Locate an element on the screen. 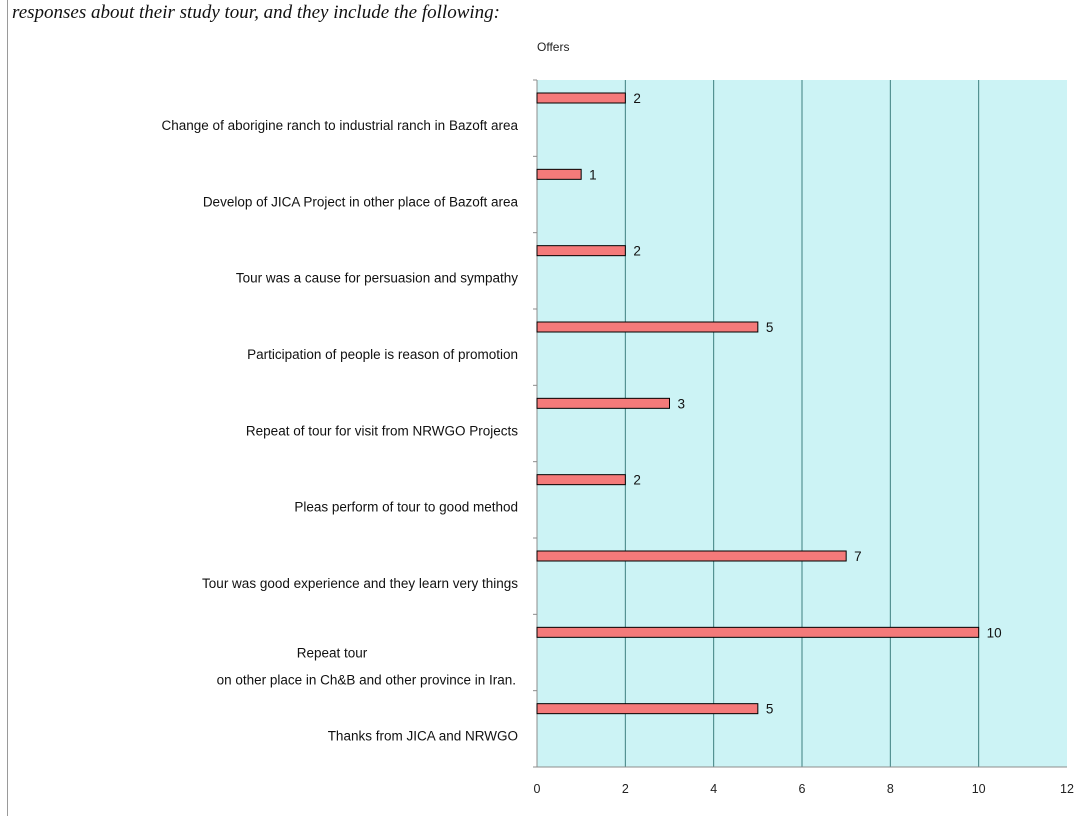  data-label: 10 is located at coordinates (994, 632).